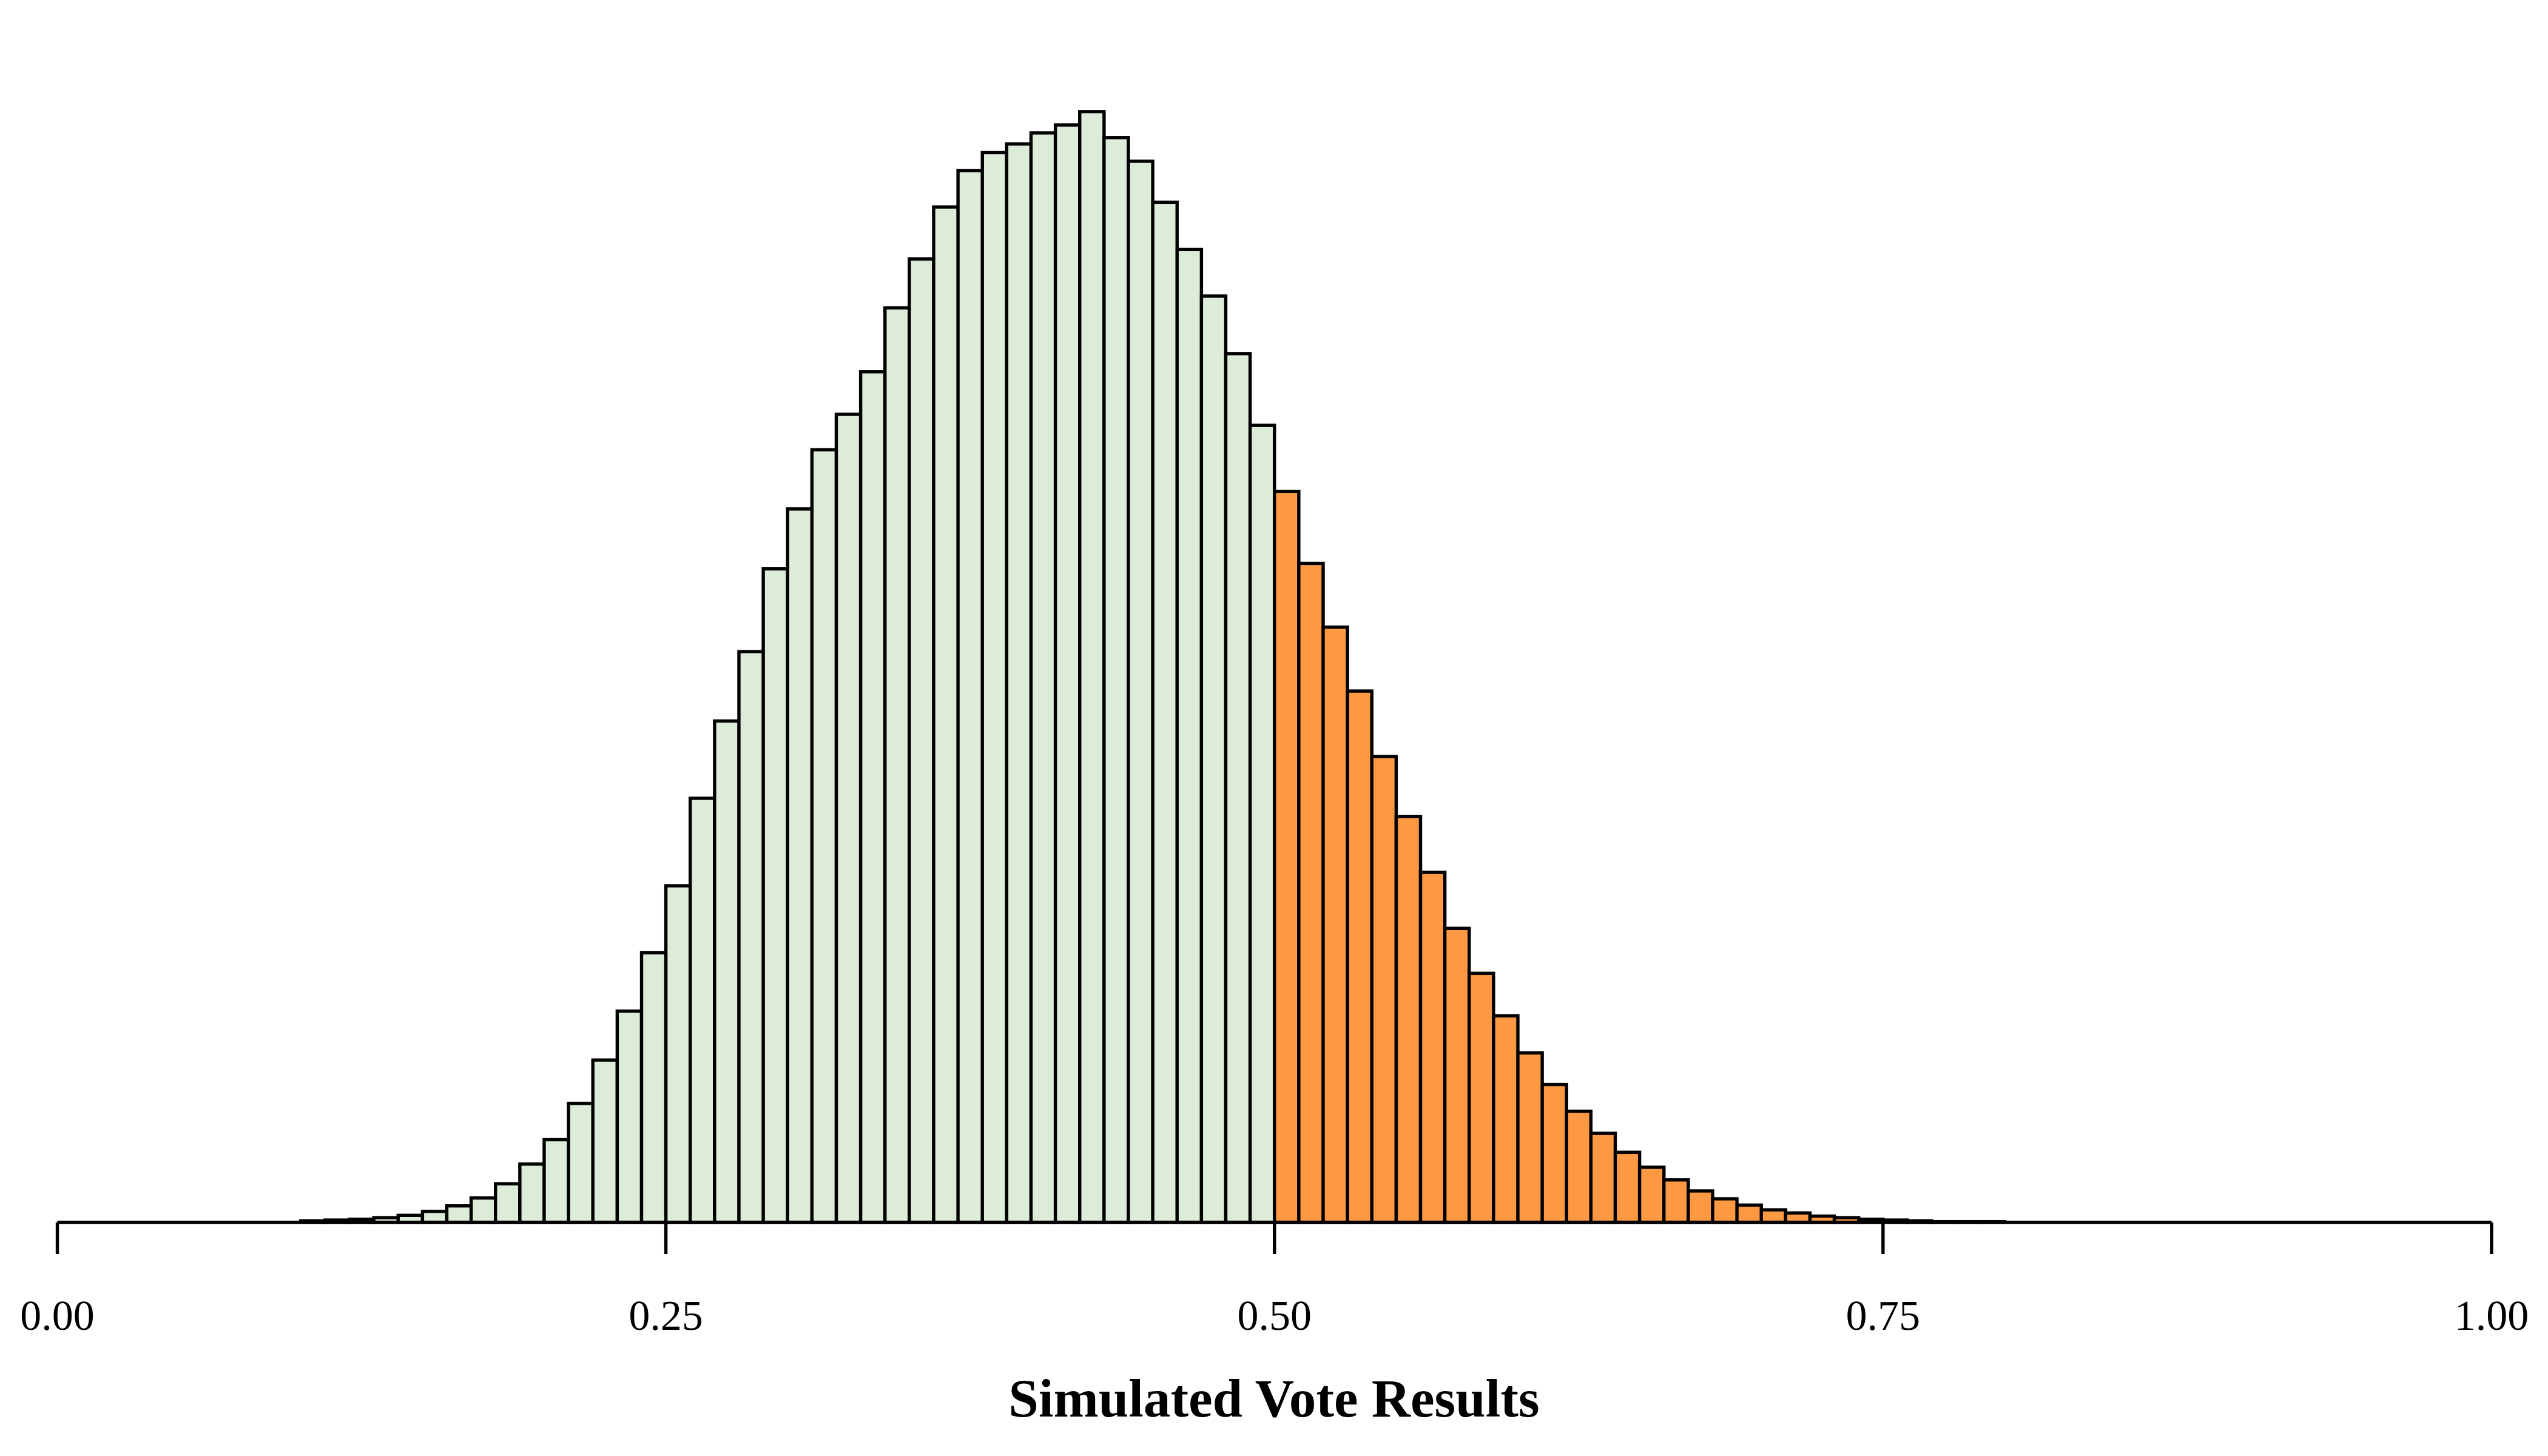 Image resolution: width=2548 pixels, height=1456 pixels. What do you see at coordinates (1274, 1281) in the screenshot?
I see `x-axis-ticks: 0.00 0.25 0.50 0.75 1.00` at bounding box center [1274, 1281].